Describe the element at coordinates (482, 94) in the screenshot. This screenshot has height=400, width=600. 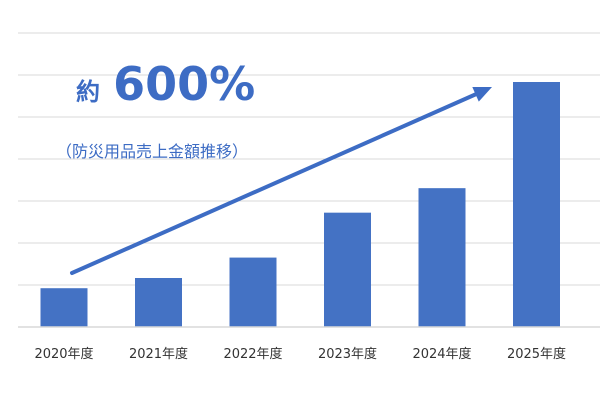
I see `trend-arrow-head` at that location.